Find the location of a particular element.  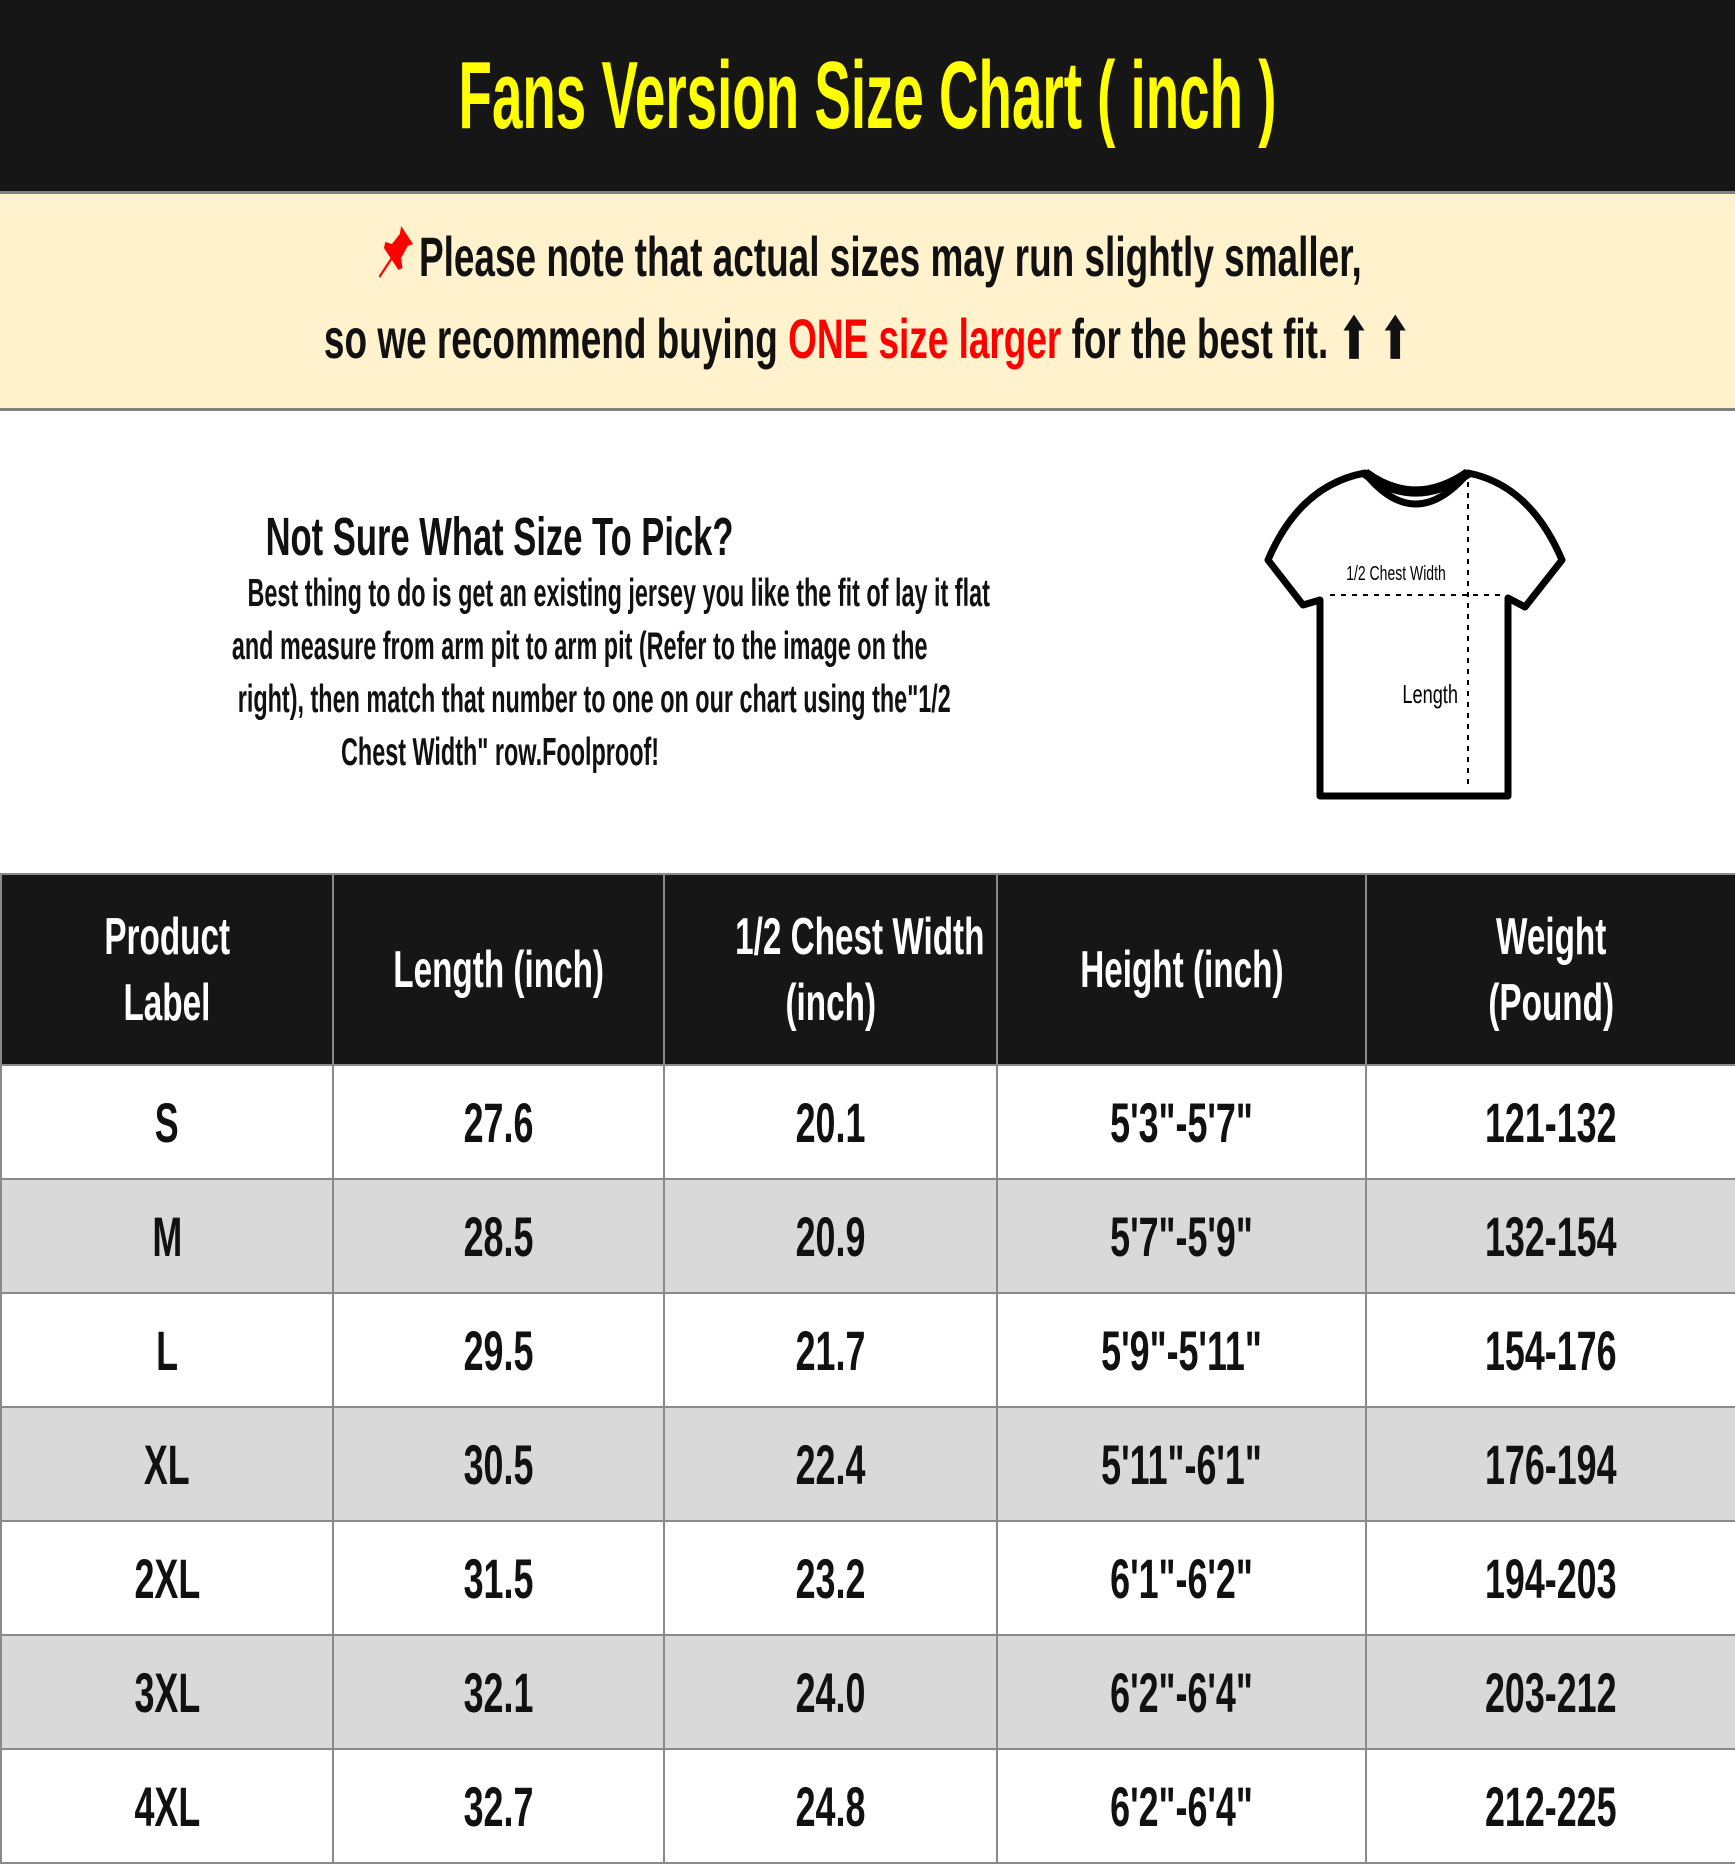

table-cell: 28.5 is located at coordinates (498, 1236).